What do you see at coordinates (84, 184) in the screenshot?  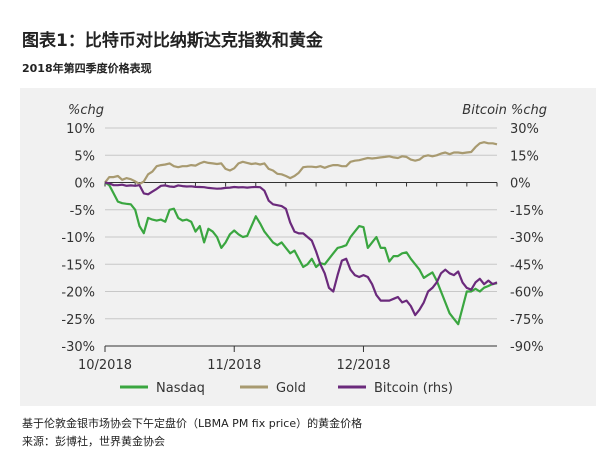 I see `left-tick-label: 0%` at bounding box center [84, 184].